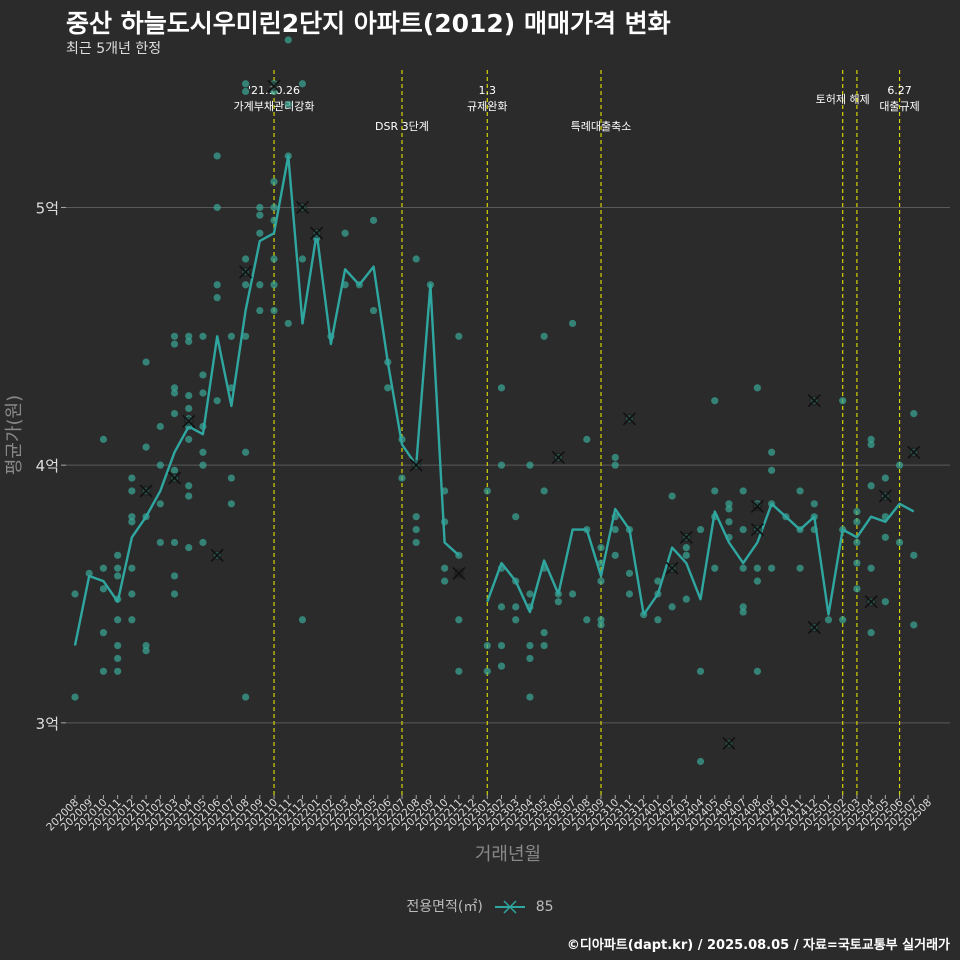 Image resolution: width=960 pixels, height=960 pixels. Describe the element at coordinates (14, 435) in the screenshot. I see `y-axis-label: 평균가(원)` at that location.